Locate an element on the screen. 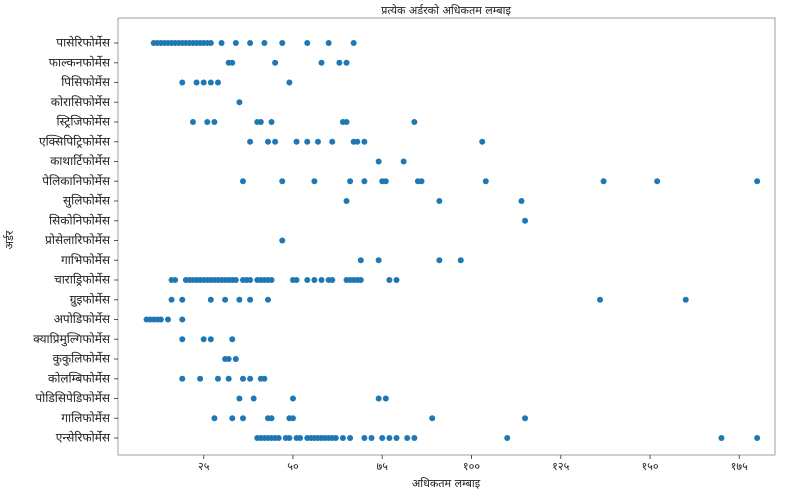 The width and height of the screenshot is (793, 496). y-tick-label: कोलम्बिफोर्मेस is located at coordinates (79, 378).